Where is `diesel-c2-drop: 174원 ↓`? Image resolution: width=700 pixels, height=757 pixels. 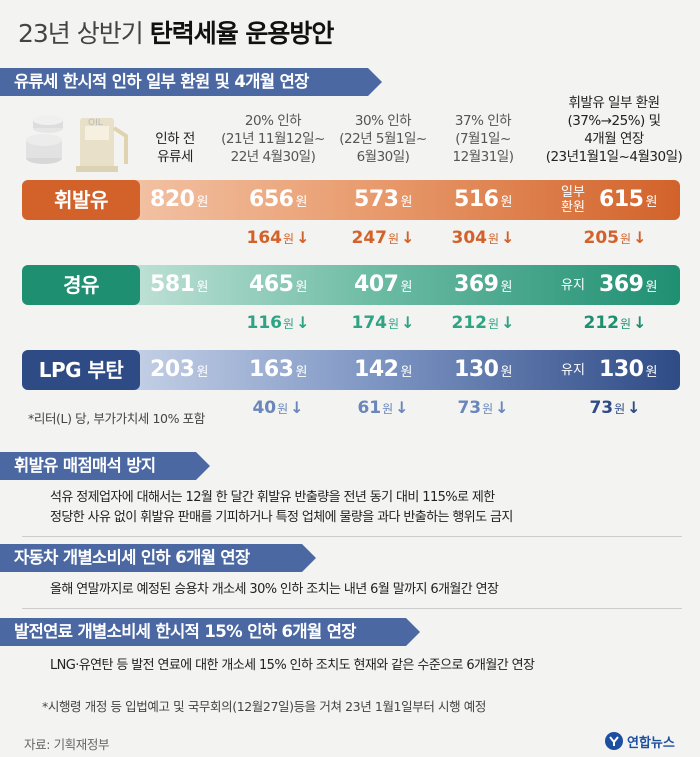 diesel-c2-drop: 174원 ↓ is located at coordinates (383, 323).